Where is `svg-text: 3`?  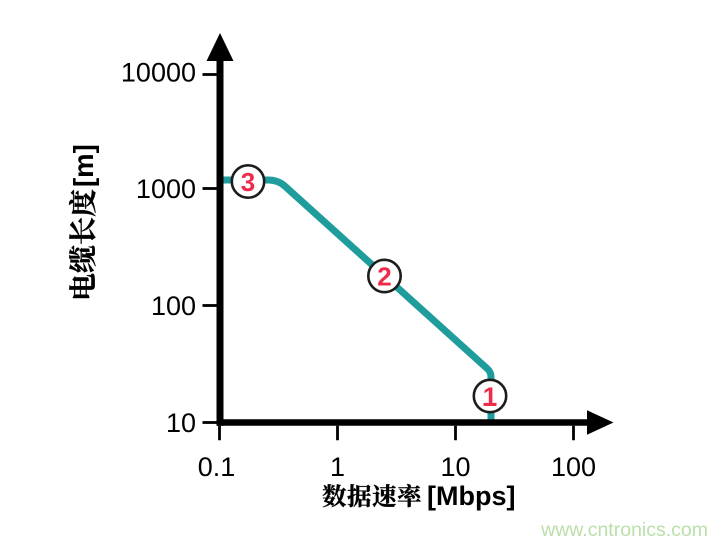
svg-text: 3 is located at coordinates (248, 182).